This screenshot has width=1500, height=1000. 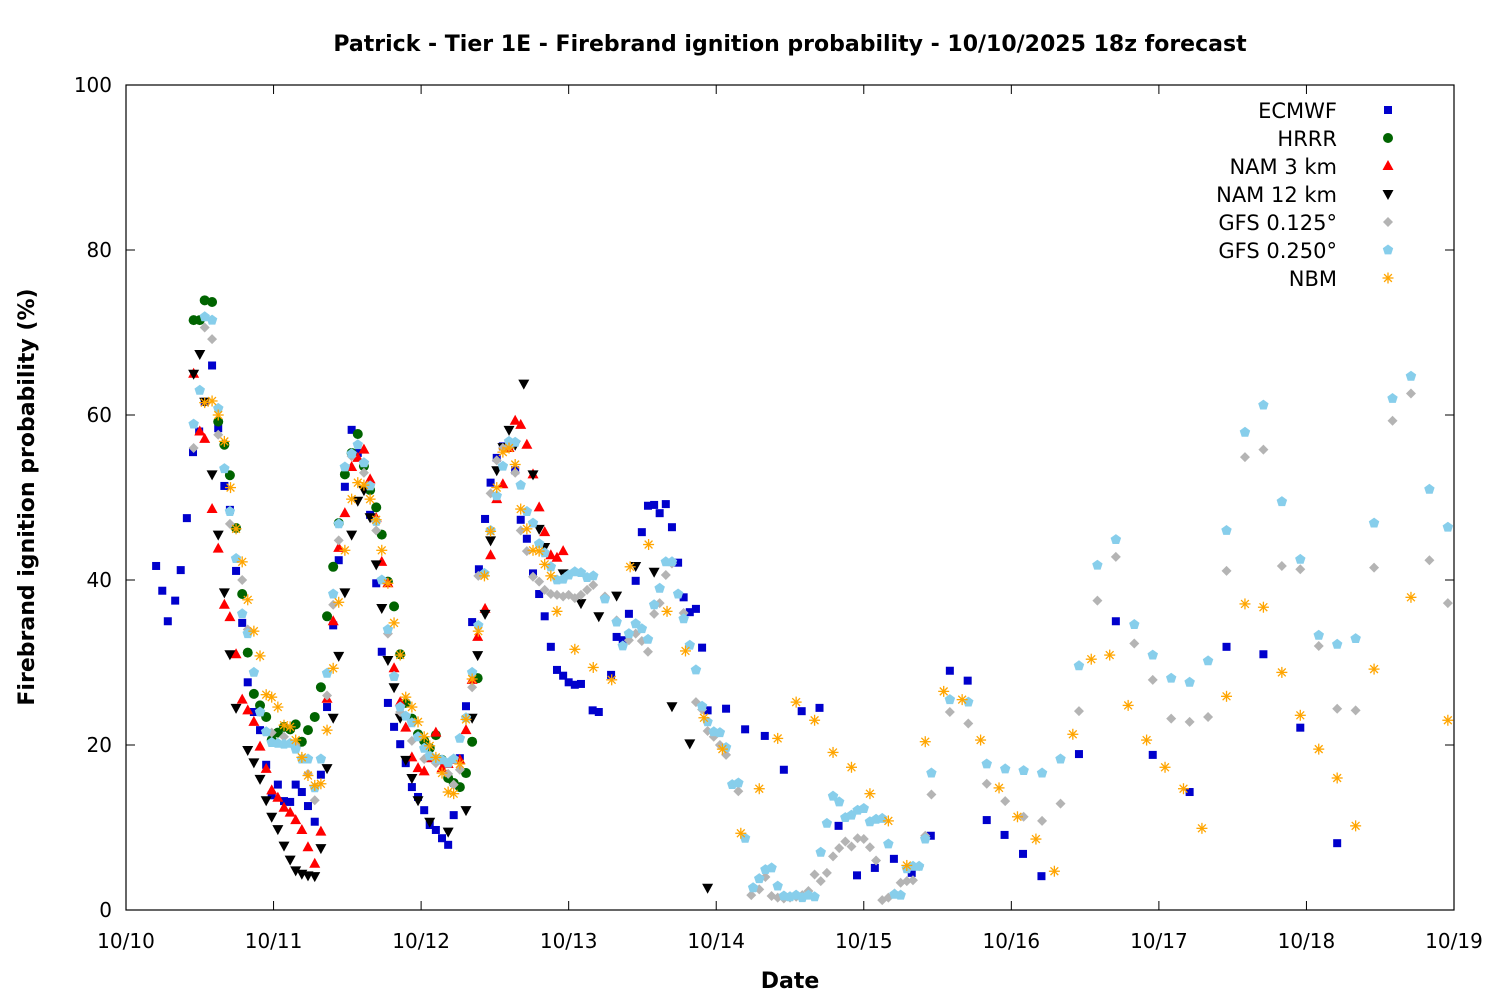 I want to click on x-tick-label: 10/18, so click(x=1307, y=941).